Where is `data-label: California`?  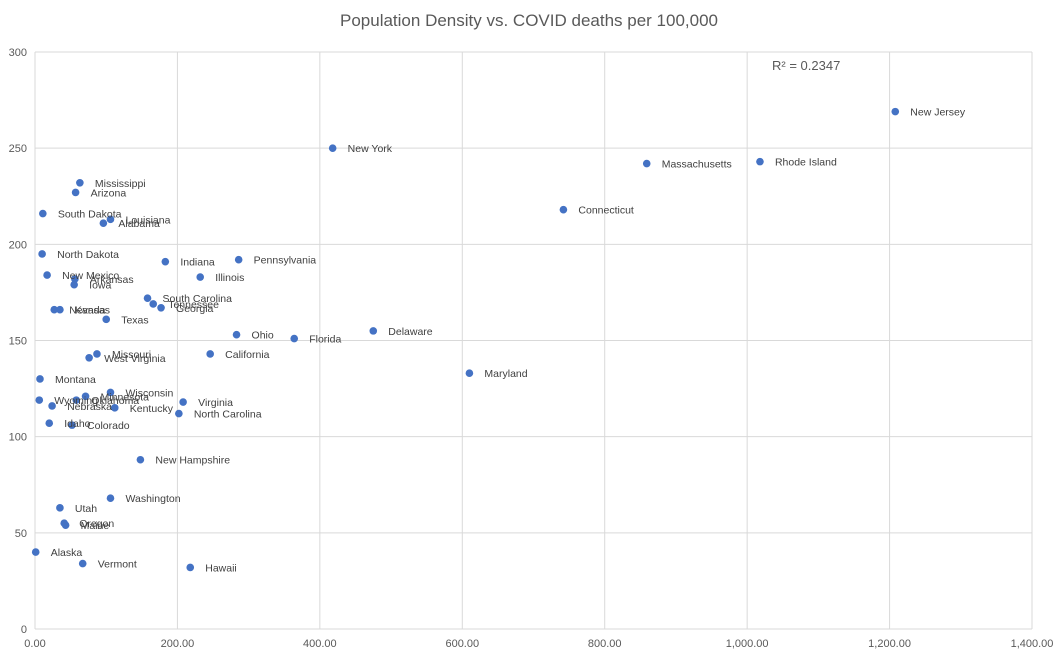 data-label: California is located at coordinates (247, 355).